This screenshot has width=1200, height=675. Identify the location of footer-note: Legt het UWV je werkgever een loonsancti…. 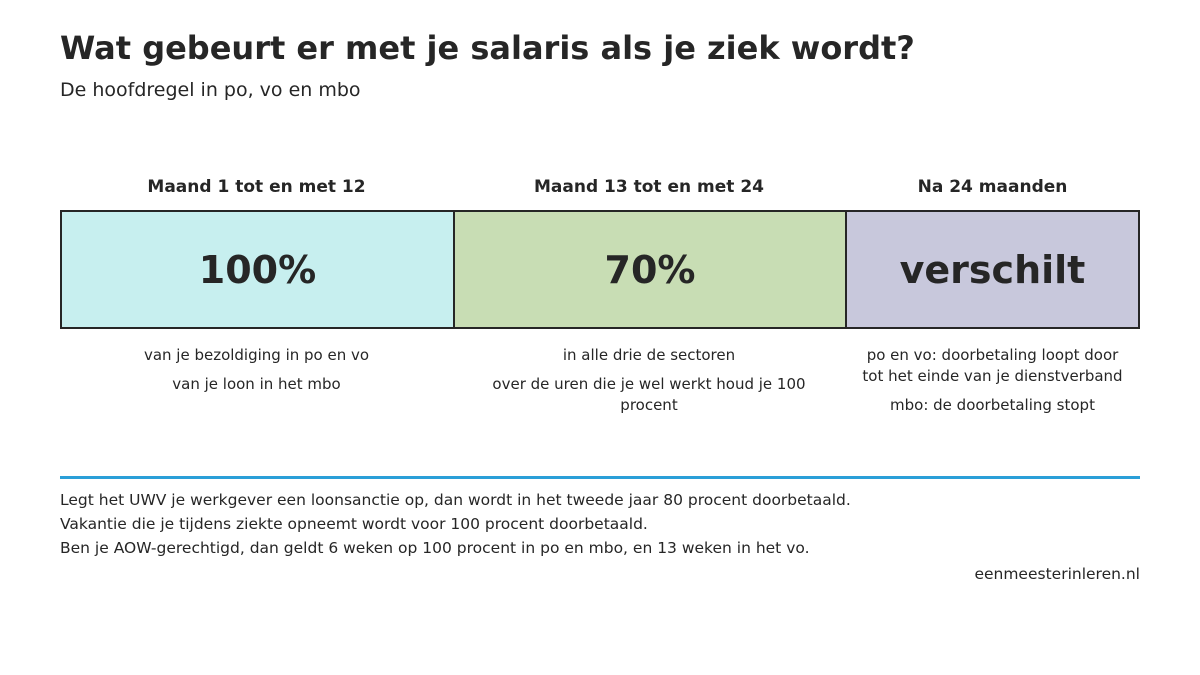
(455, 500).